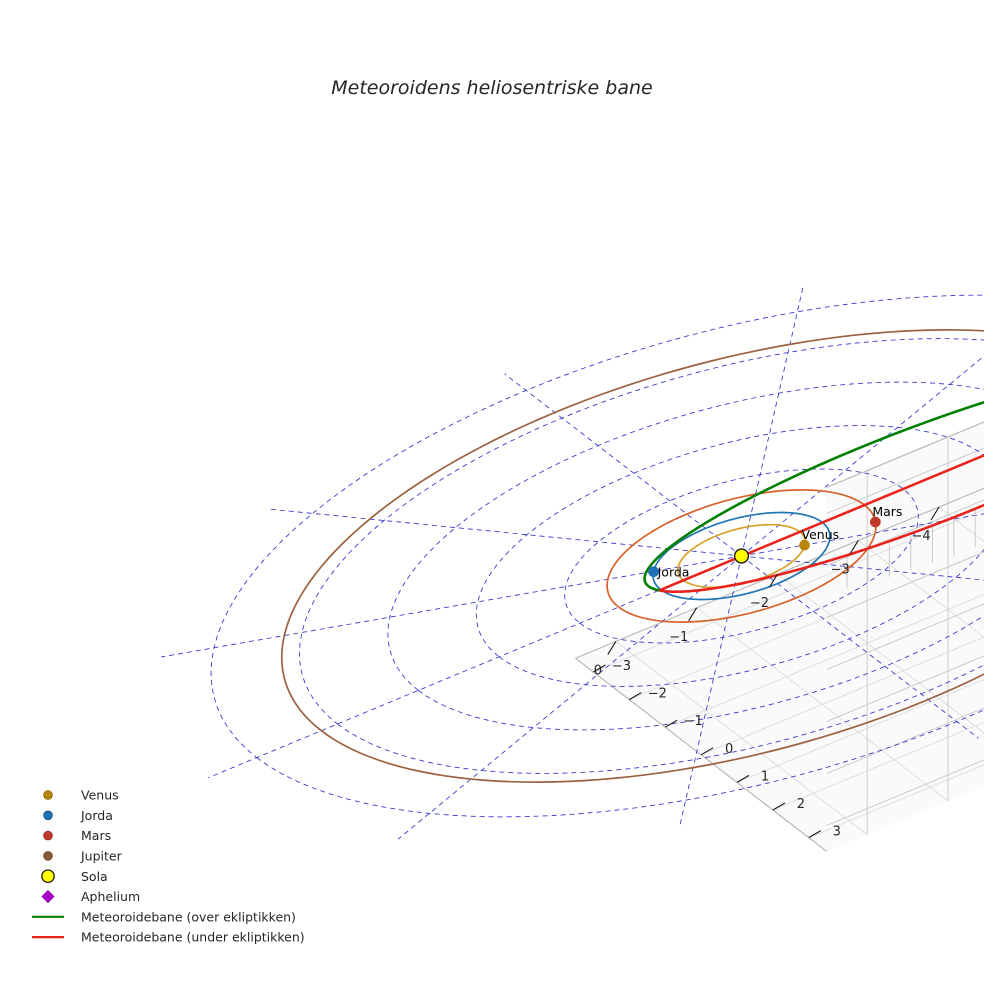 The width and height of the screenshot is (984, 984). What do you see at coordinates (840, 570) in the screenshot?
I see `x-tick-label: −3` at bounding box center [840, 570].